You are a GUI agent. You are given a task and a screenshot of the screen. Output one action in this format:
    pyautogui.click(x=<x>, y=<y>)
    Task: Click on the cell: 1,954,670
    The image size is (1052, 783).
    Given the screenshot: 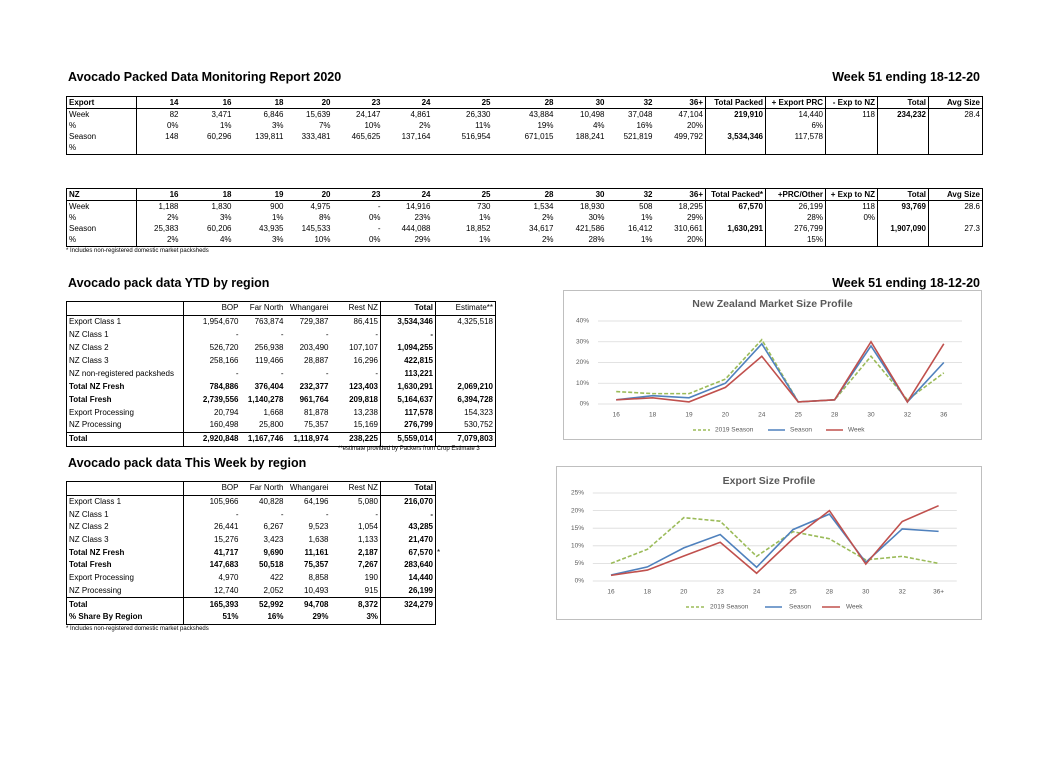 What is the action you would take?
    pyautogui.click(x=212, y=322)
    